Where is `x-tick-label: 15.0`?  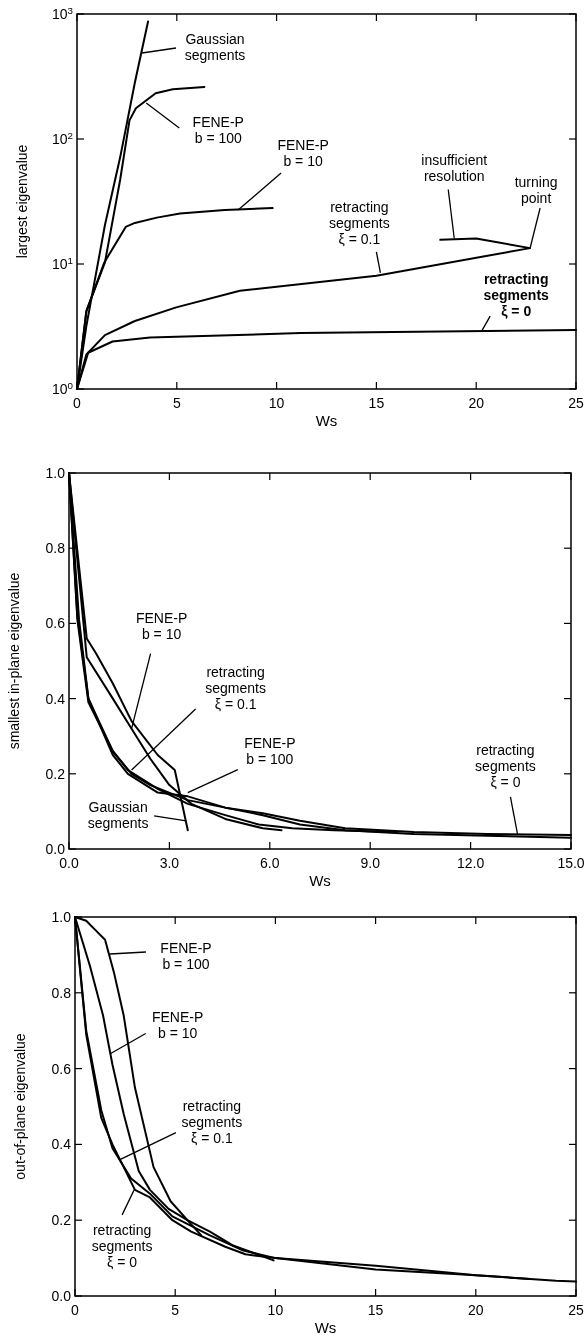 x-tick-label: 15.0 is located at coordinates (571, 863).